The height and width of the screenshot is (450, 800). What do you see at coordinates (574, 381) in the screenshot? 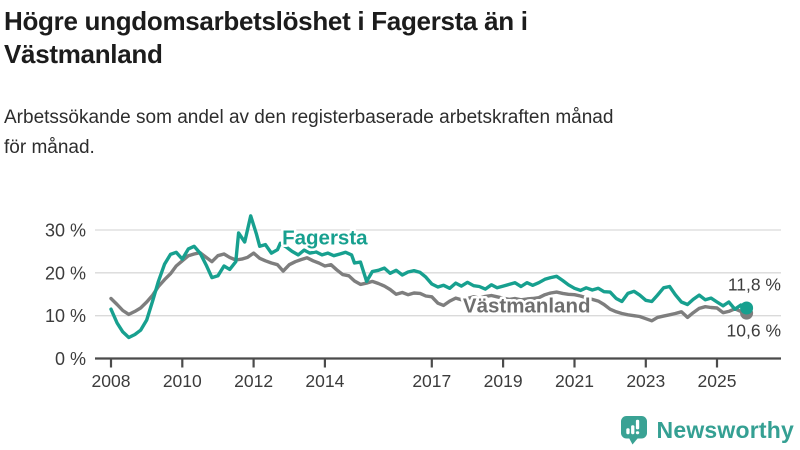
I see `x-tick-label-2021: 2021` at bounding box center [574, 381].